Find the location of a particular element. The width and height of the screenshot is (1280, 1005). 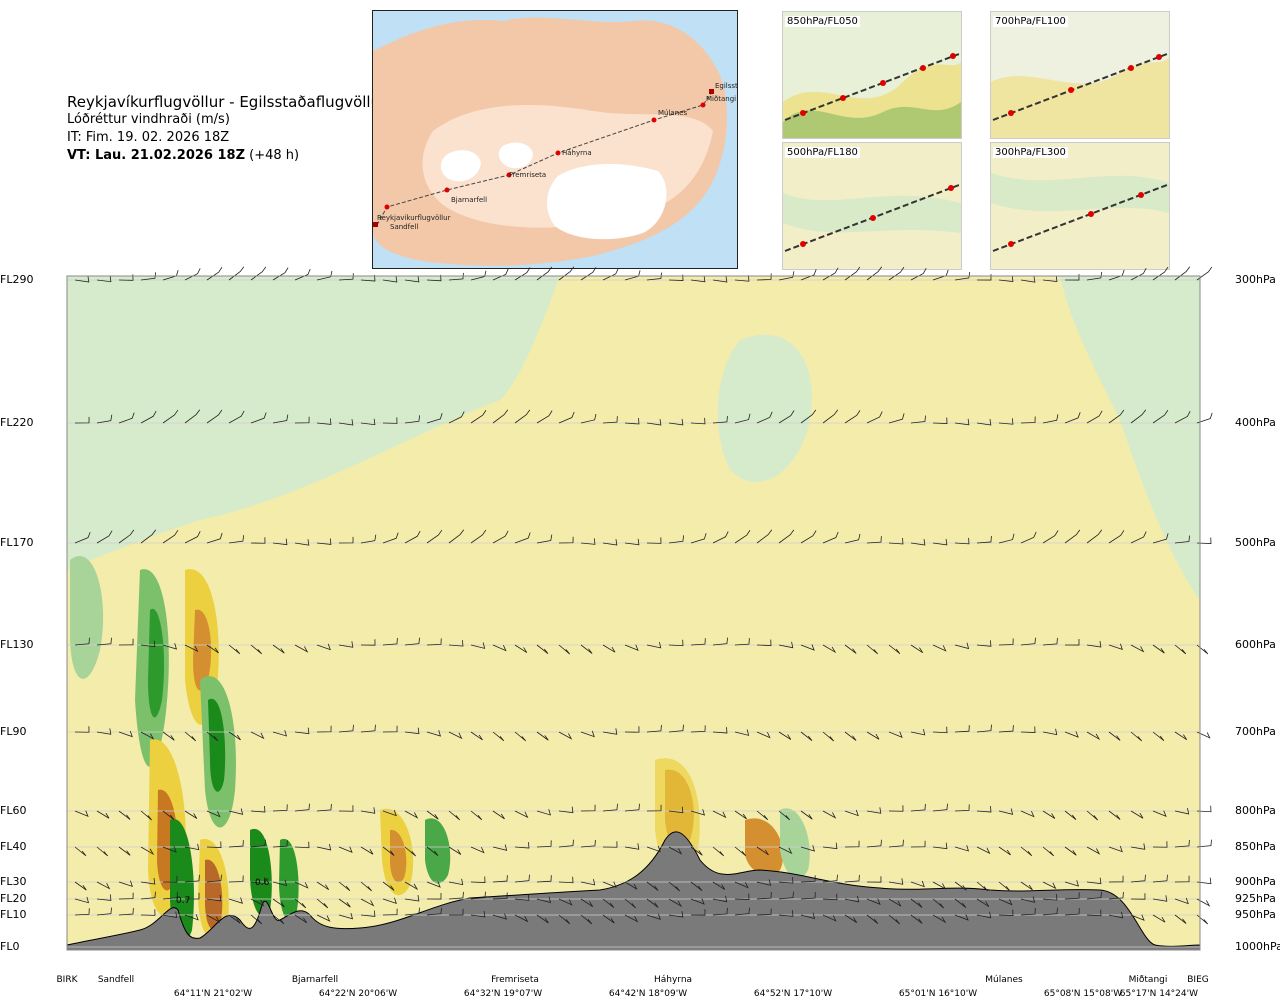

coord-label-3: 64°42'N 18°09'W is located at coordinates (648, 994).